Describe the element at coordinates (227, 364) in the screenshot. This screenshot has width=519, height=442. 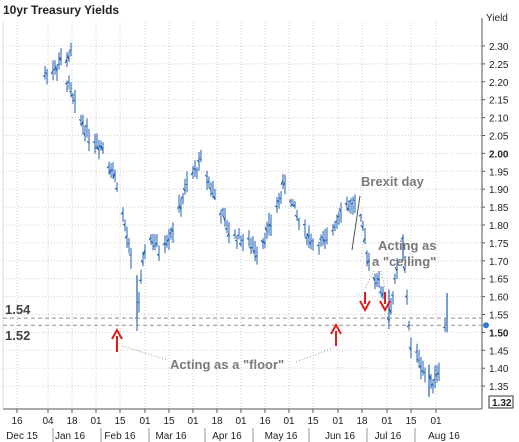
I see `annotation-floor: Acting as a "floor"` at that location.